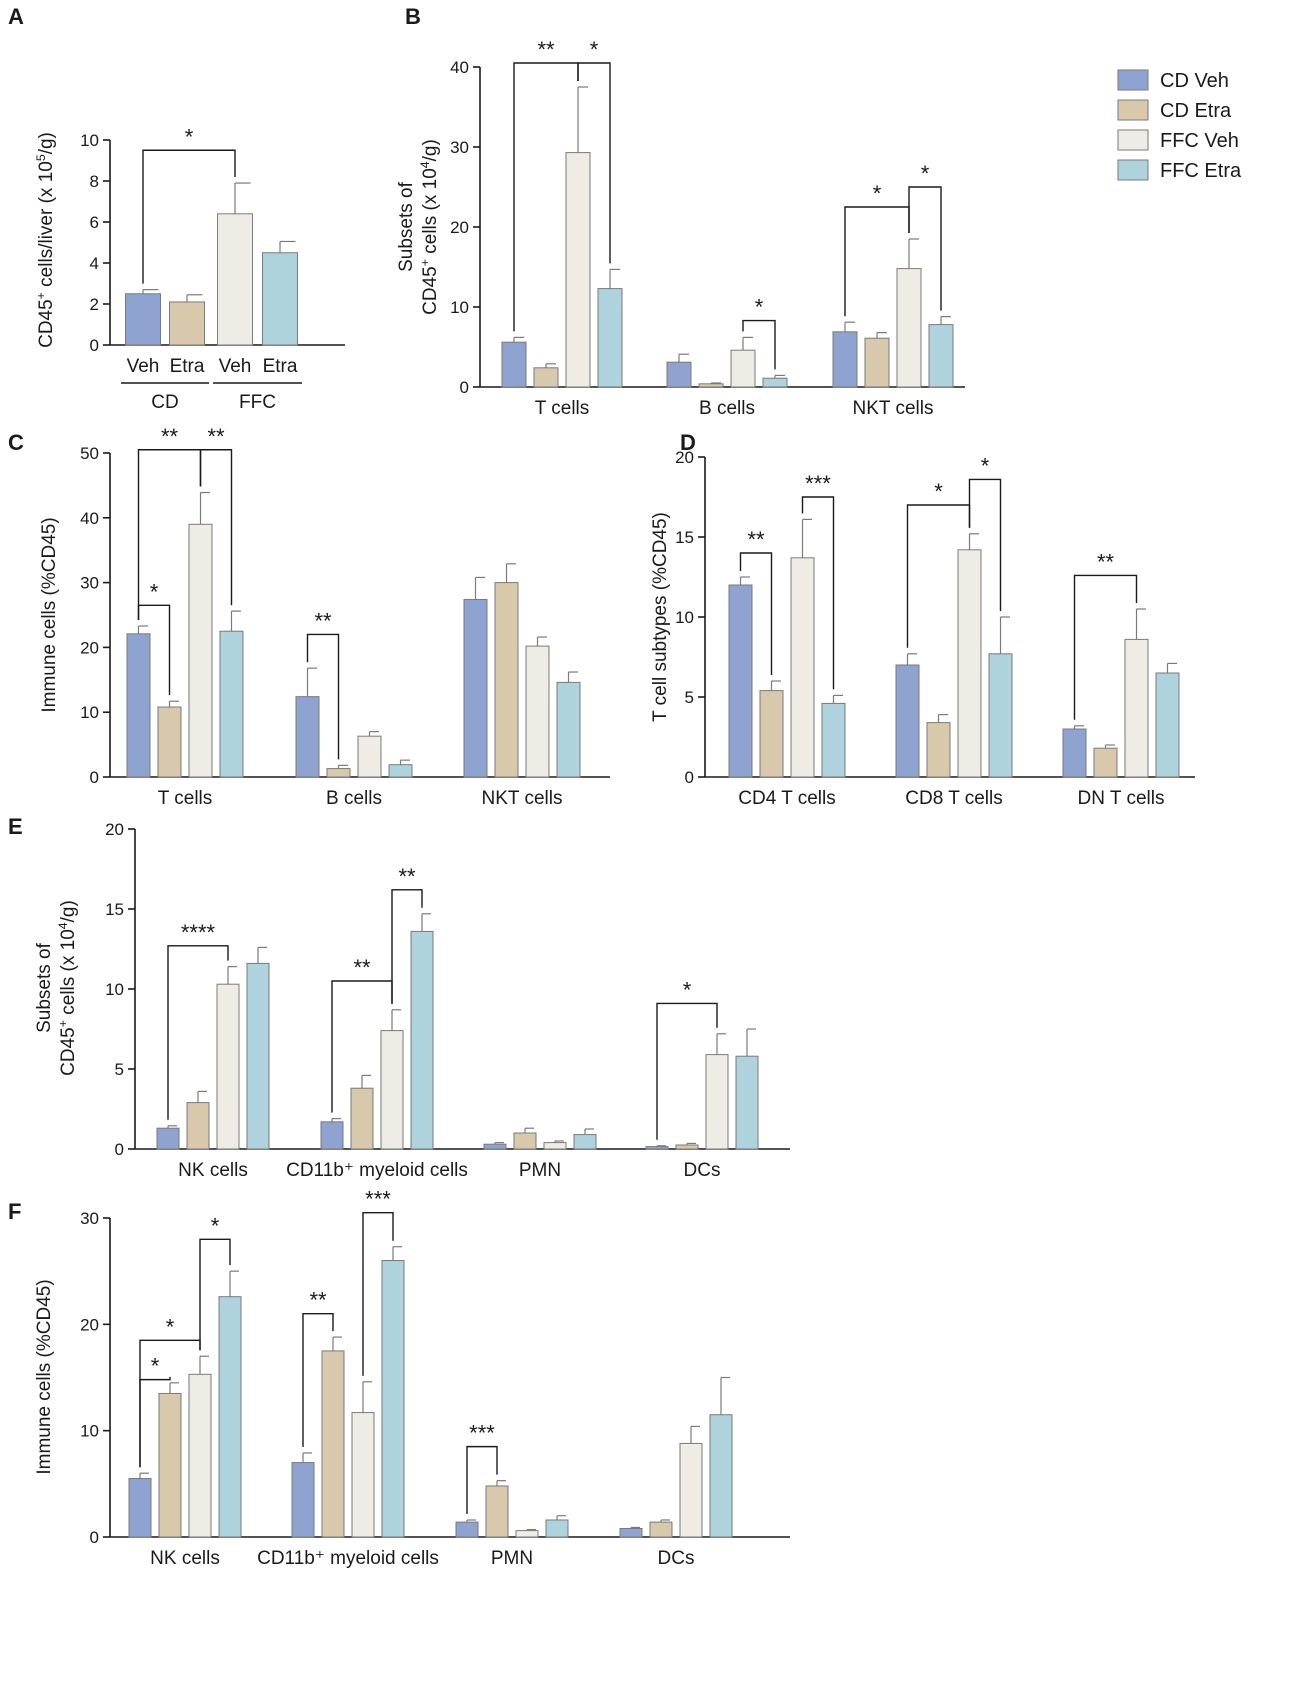  I want to click on legend-label: CD Etra, so click(1196, 111).